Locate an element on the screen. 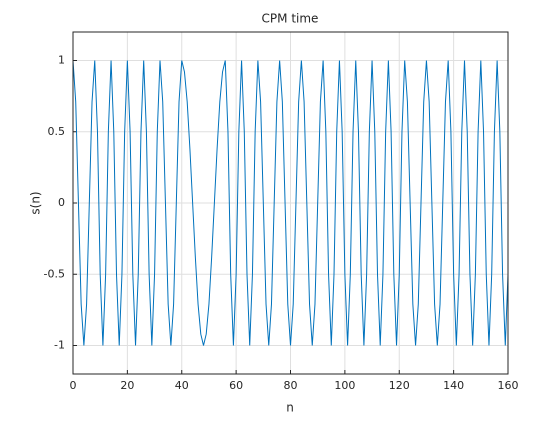 The height and width of the screenshot is (424, 560). x-tick-label: 100 is located at coordinates (344, 385).